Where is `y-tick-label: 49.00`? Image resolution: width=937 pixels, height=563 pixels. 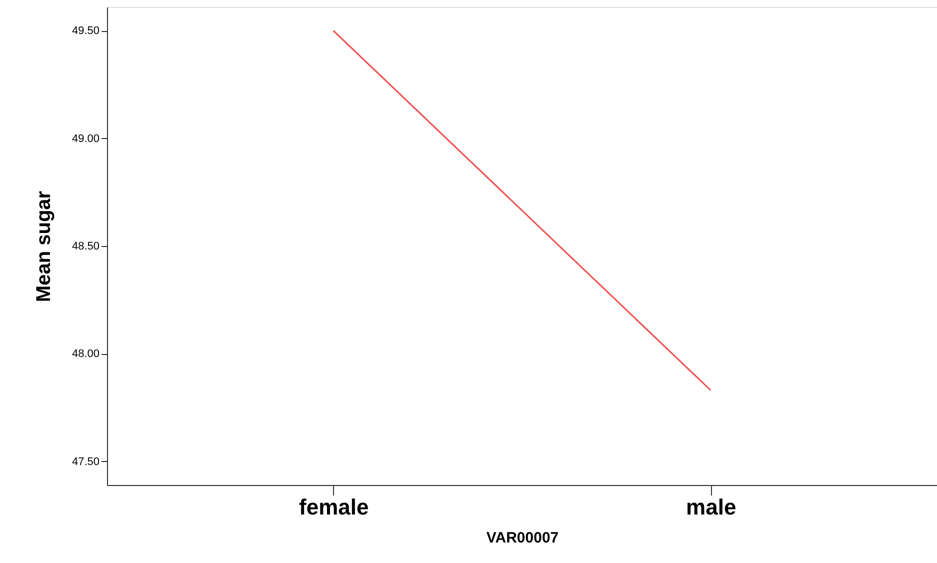
y-tick-label: 49.00 is located at coordinates (86, 138).